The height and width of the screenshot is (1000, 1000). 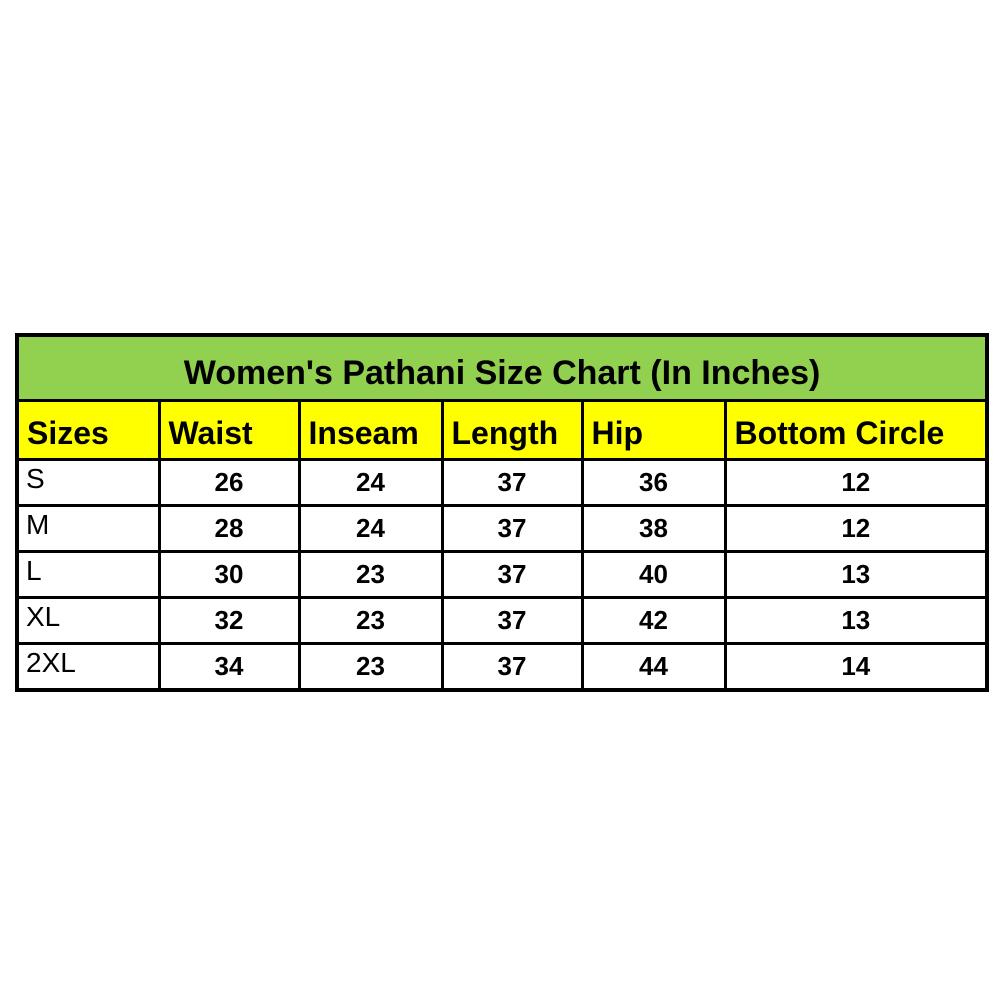 What do you see at coordinates (653, 667) in the screenshot?
I see `value-cell: 44` at bounding box center [653, 667].